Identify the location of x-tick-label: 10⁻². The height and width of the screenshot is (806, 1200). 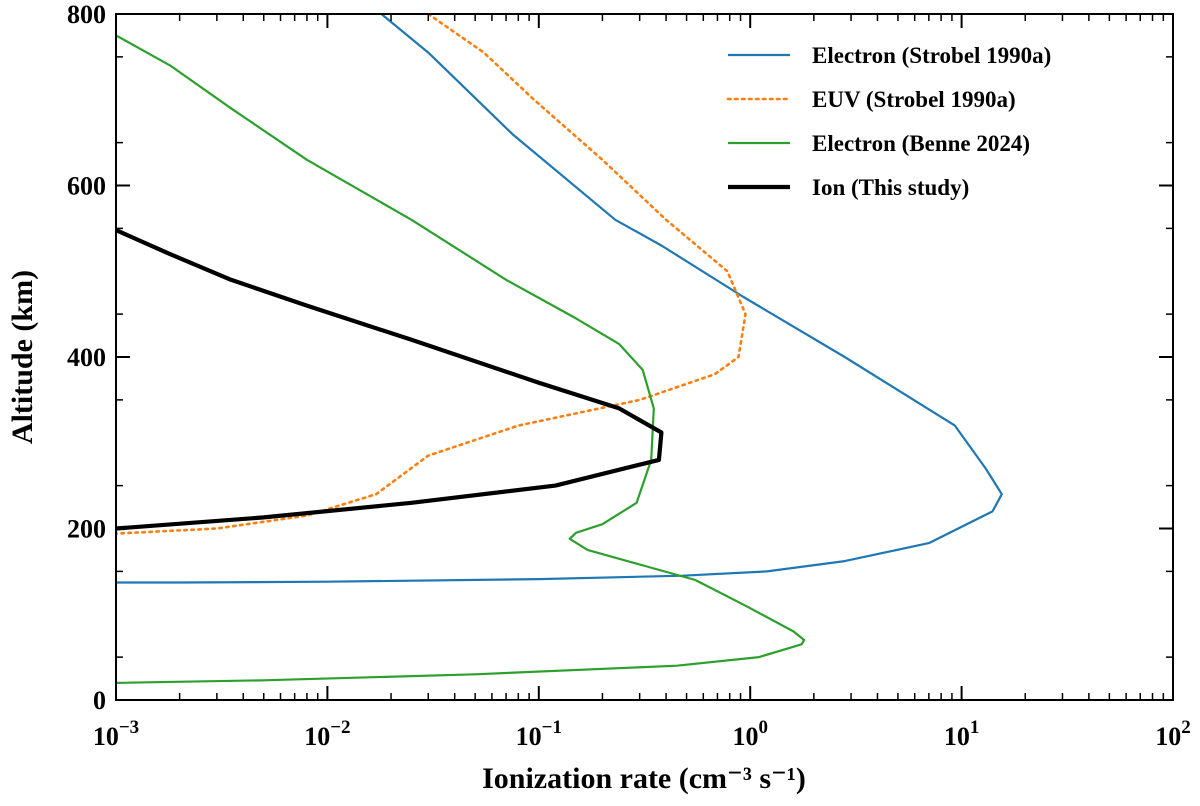
(327, 734).